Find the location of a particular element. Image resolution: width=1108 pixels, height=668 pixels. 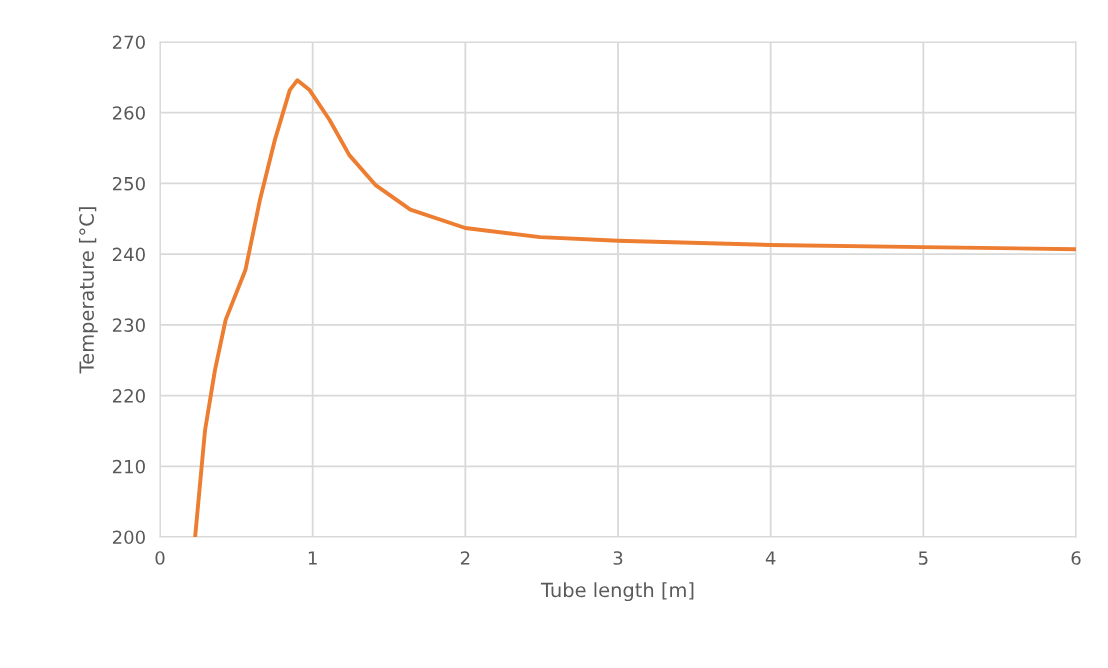

x-tick-label: 5 is located at coordinates (923, 558).